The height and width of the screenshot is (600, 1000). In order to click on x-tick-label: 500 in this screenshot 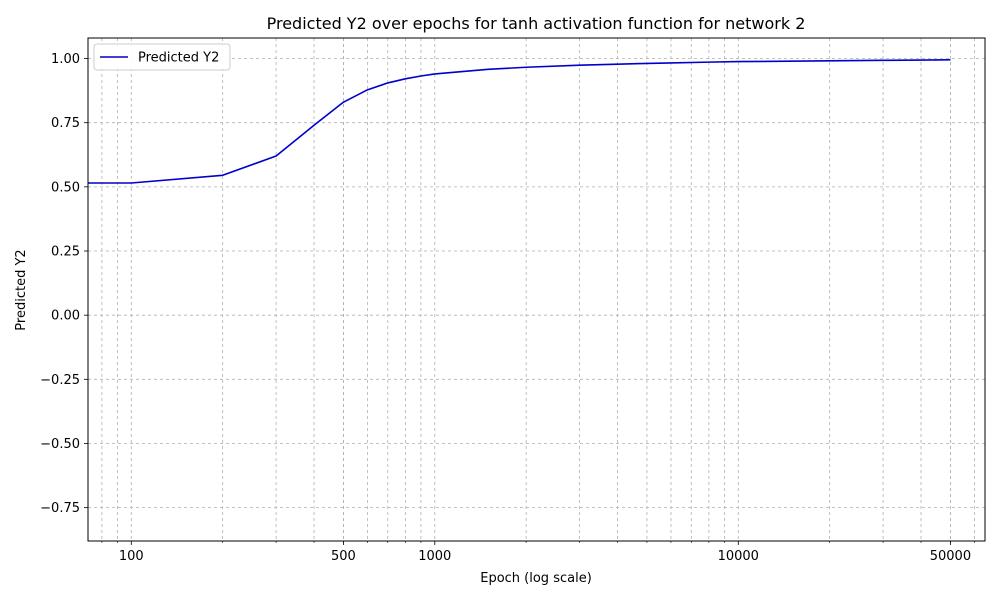, I will do `click(343, 556)`.